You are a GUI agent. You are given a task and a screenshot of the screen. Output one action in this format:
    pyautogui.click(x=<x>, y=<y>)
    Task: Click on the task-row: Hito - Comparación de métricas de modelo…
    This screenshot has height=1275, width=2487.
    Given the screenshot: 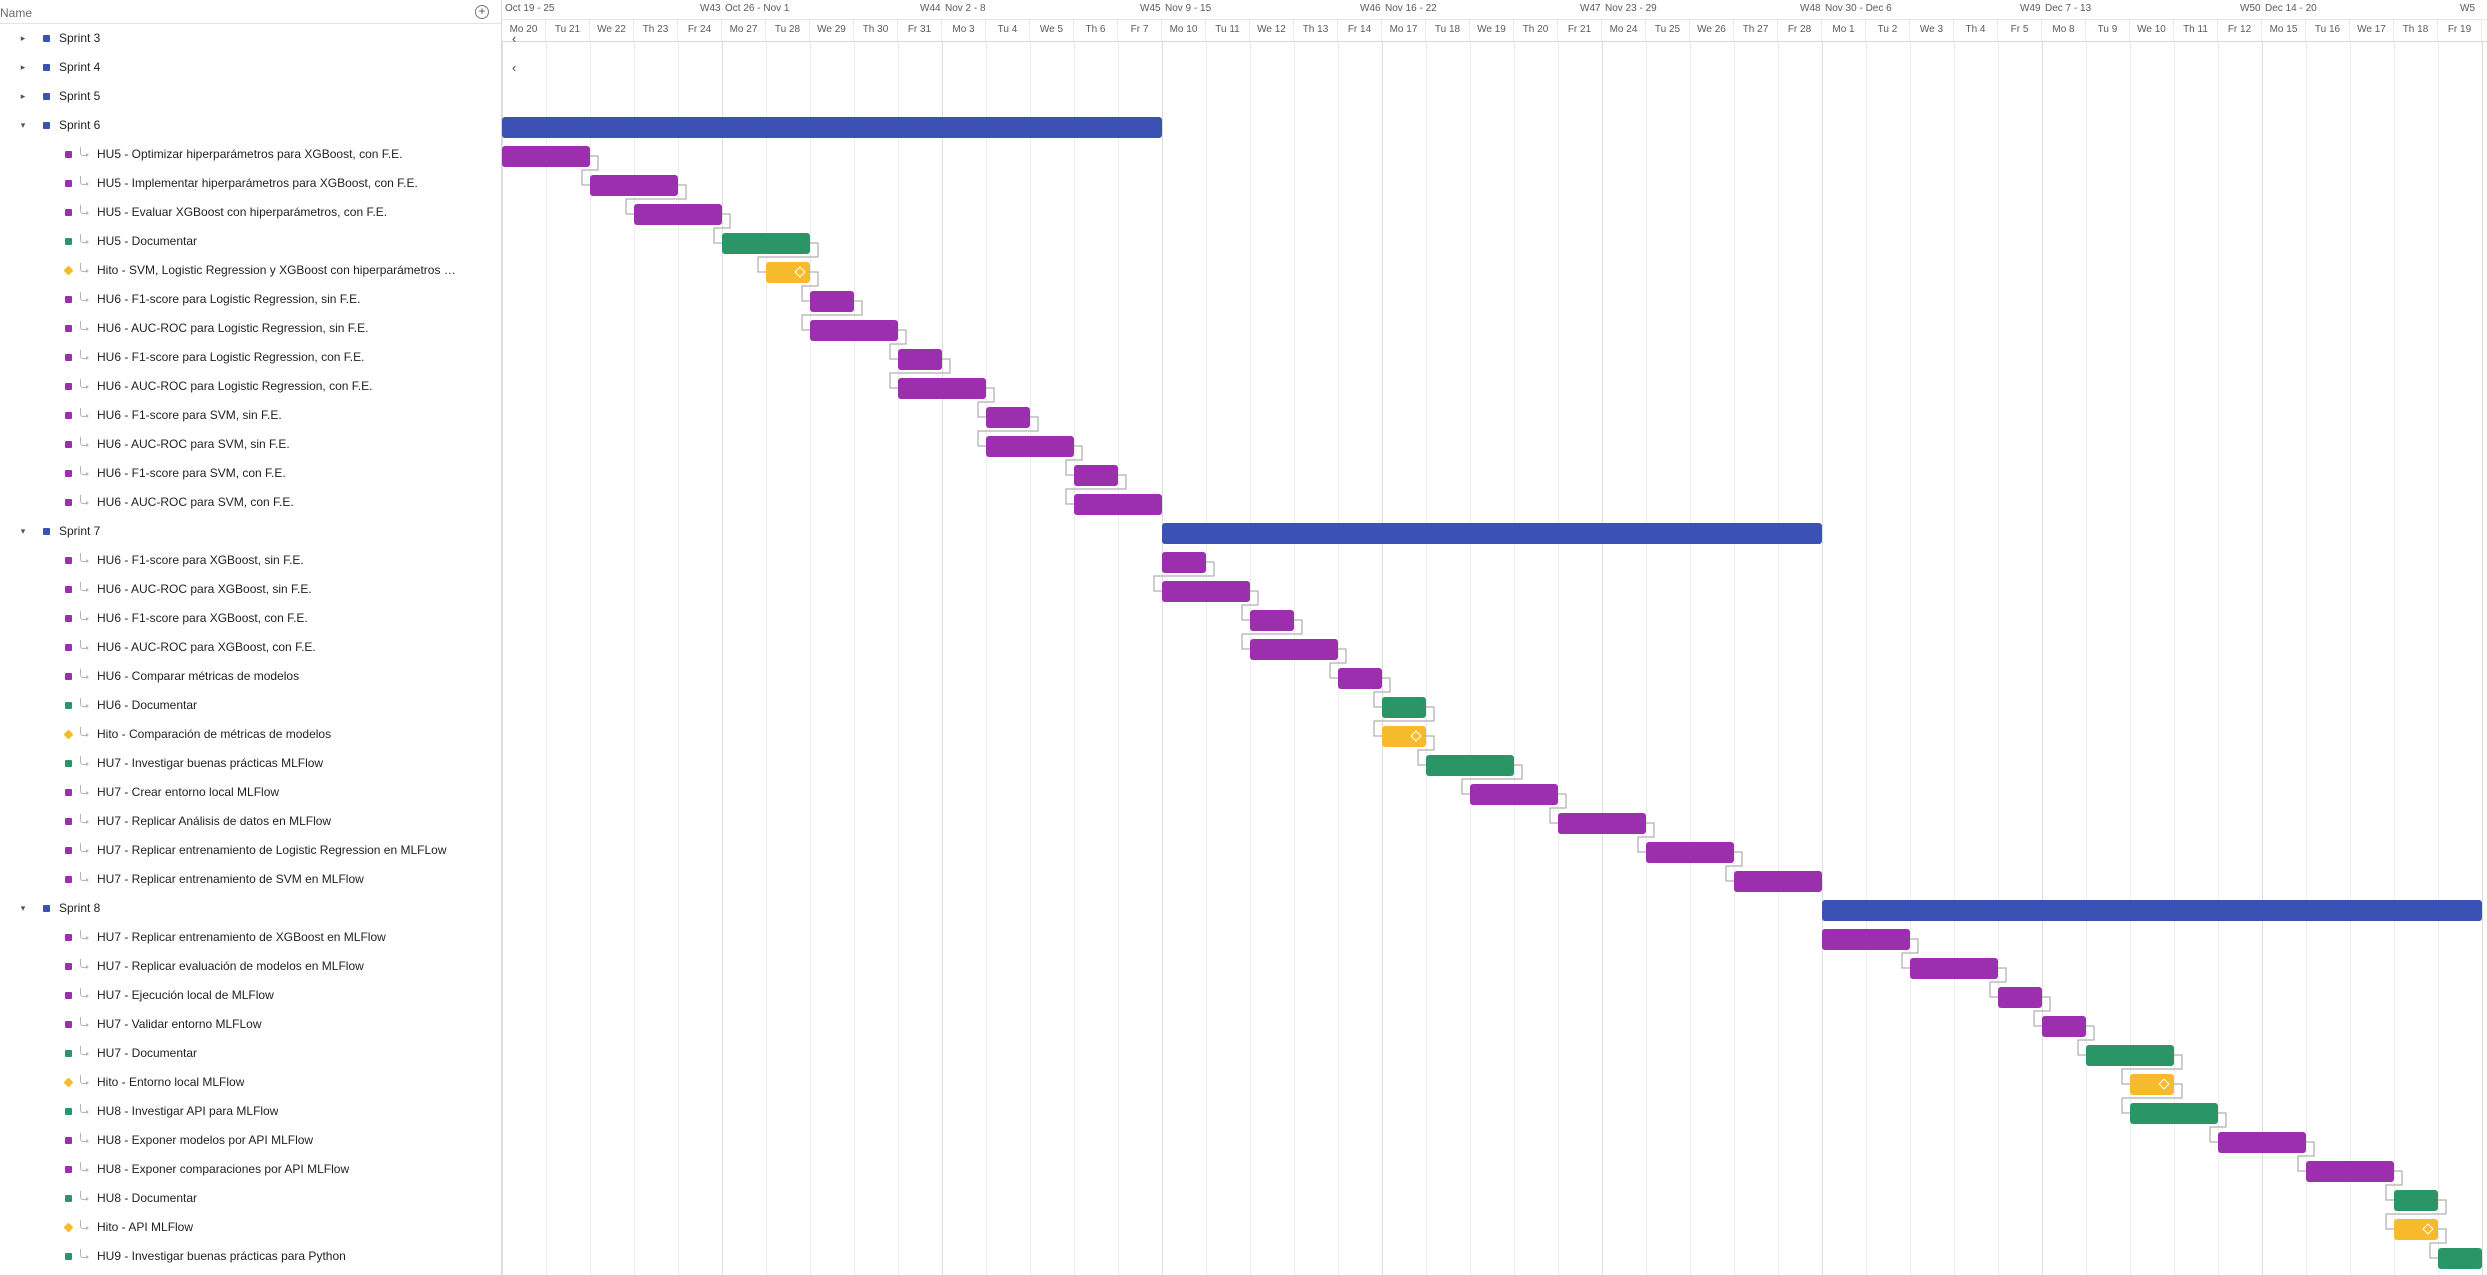 What is the action you would take?
    pyautogui.click(x=250, y=734)
    